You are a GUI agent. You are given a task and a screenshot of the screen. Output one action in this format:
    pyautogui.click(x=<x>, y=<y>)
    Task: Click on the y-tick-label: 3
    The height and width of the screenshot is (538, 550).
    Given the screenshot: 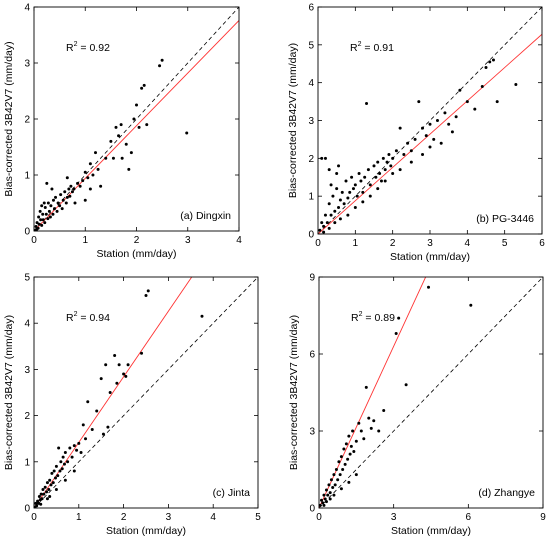 What is the action you would take?
    pyautogui.click(x=312, y=432)
    